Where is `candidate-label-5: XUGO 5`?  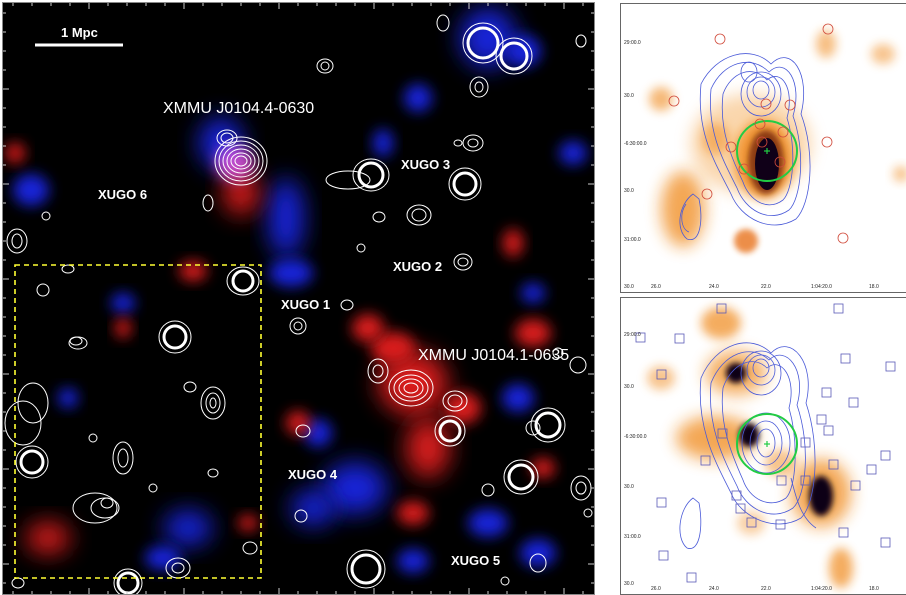
candidate-label-5: XUGO 5 is located at coordinates (475, 560).